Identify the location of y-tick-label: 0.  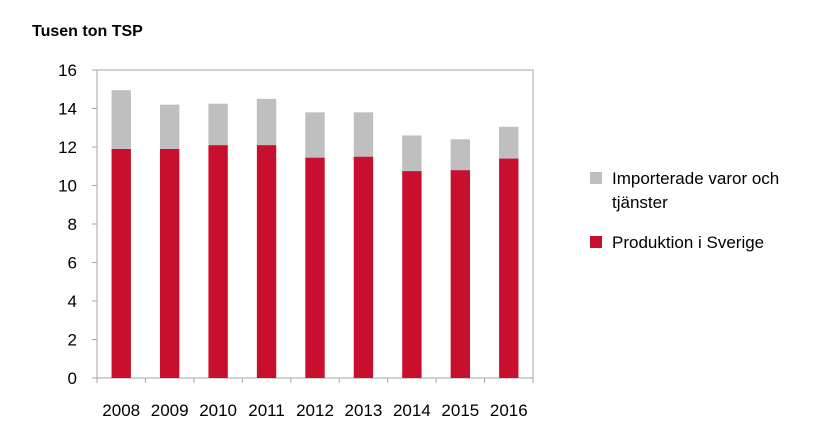
(72, 378).